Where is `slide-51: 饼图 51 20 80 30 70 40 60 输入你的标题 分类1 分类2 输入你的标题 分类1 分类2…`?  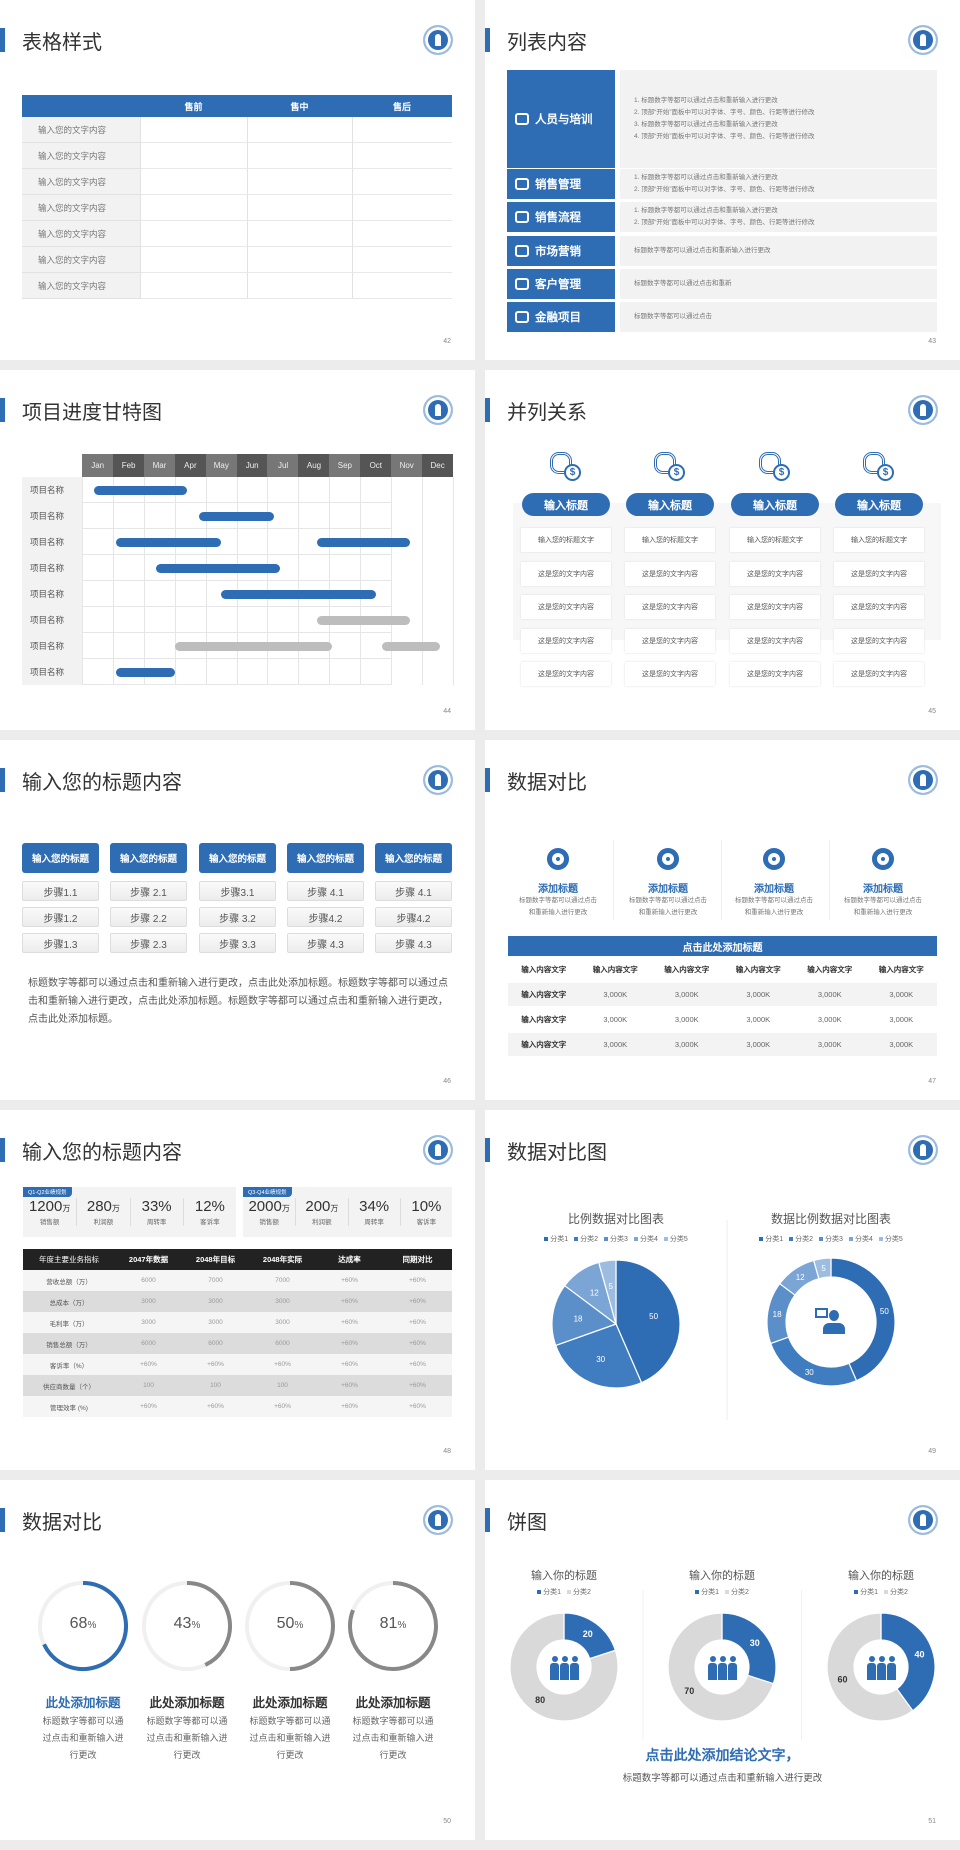
slide-51: 饼图 51 20 80 30 70 40 60 输入你的标题 分类1 分类2 输入你的标题 分类1 分类2… is located at coordinates (722, 1660).